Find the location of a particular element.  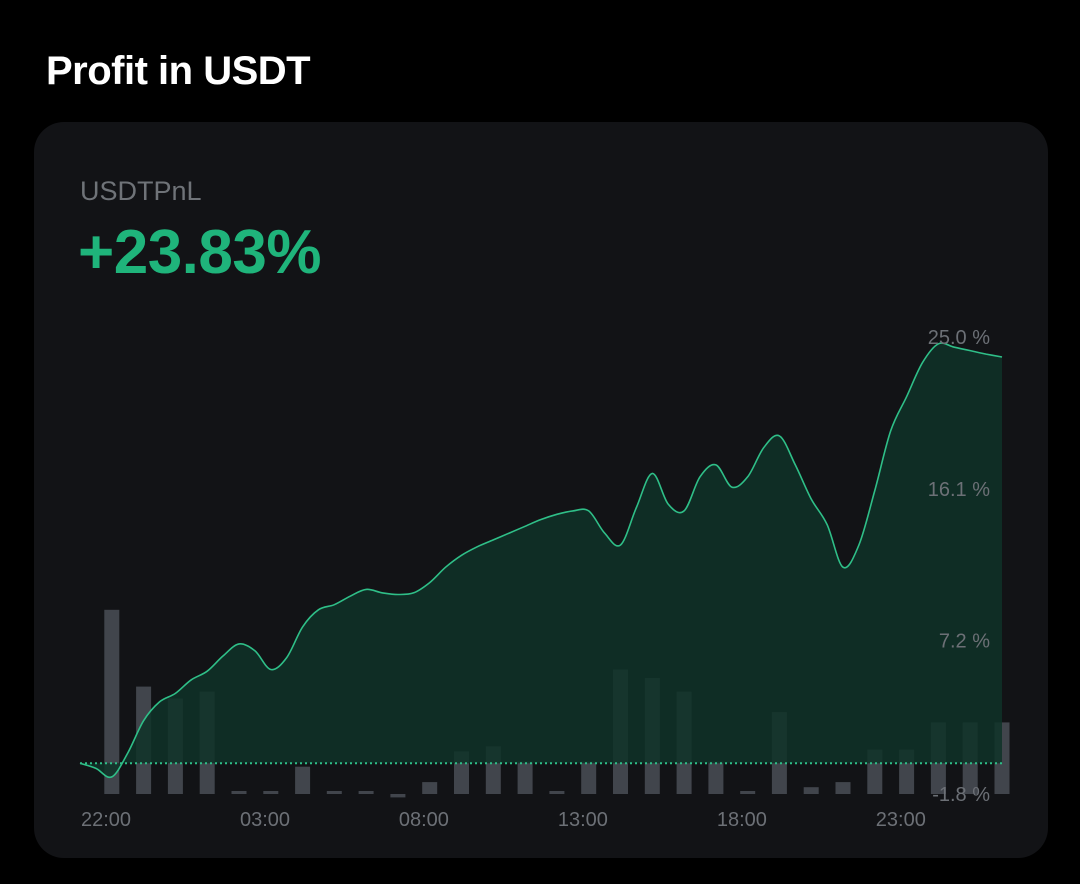

x-axis-ticks: 22:00 03:00 08:00 13:00 18:00 23:00 is located at coordinates (503, 820).